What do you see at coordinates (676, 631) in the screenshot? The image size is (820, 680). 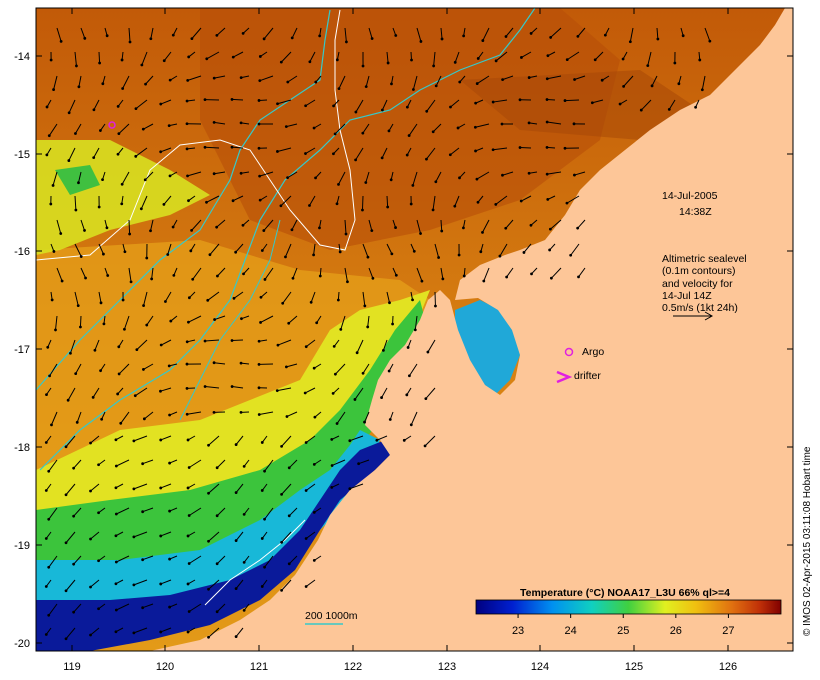 I see `colorbar-tick-label: 26` at bounding box center [676, 631].